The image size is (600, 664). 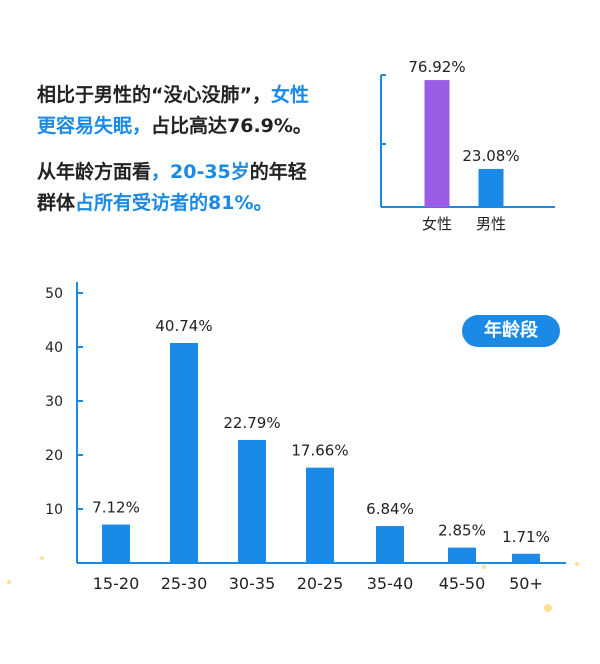 What do you see at coordinates (319, 451) in the screenshot?
I see `age-bar-value-label: 17.66%` at bounding box center [319, 451].